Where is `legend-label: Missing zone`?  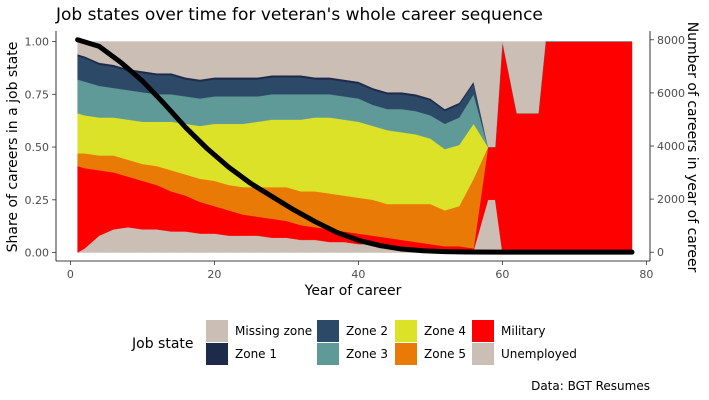 legend-label: Missing zone is located at coordinates (273, 331).